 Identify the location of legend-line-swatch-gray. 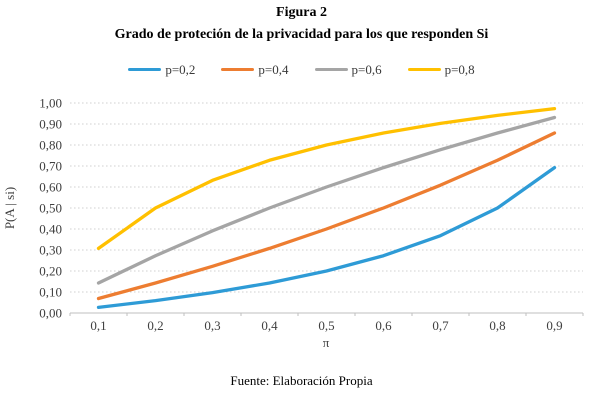
(331, 69).